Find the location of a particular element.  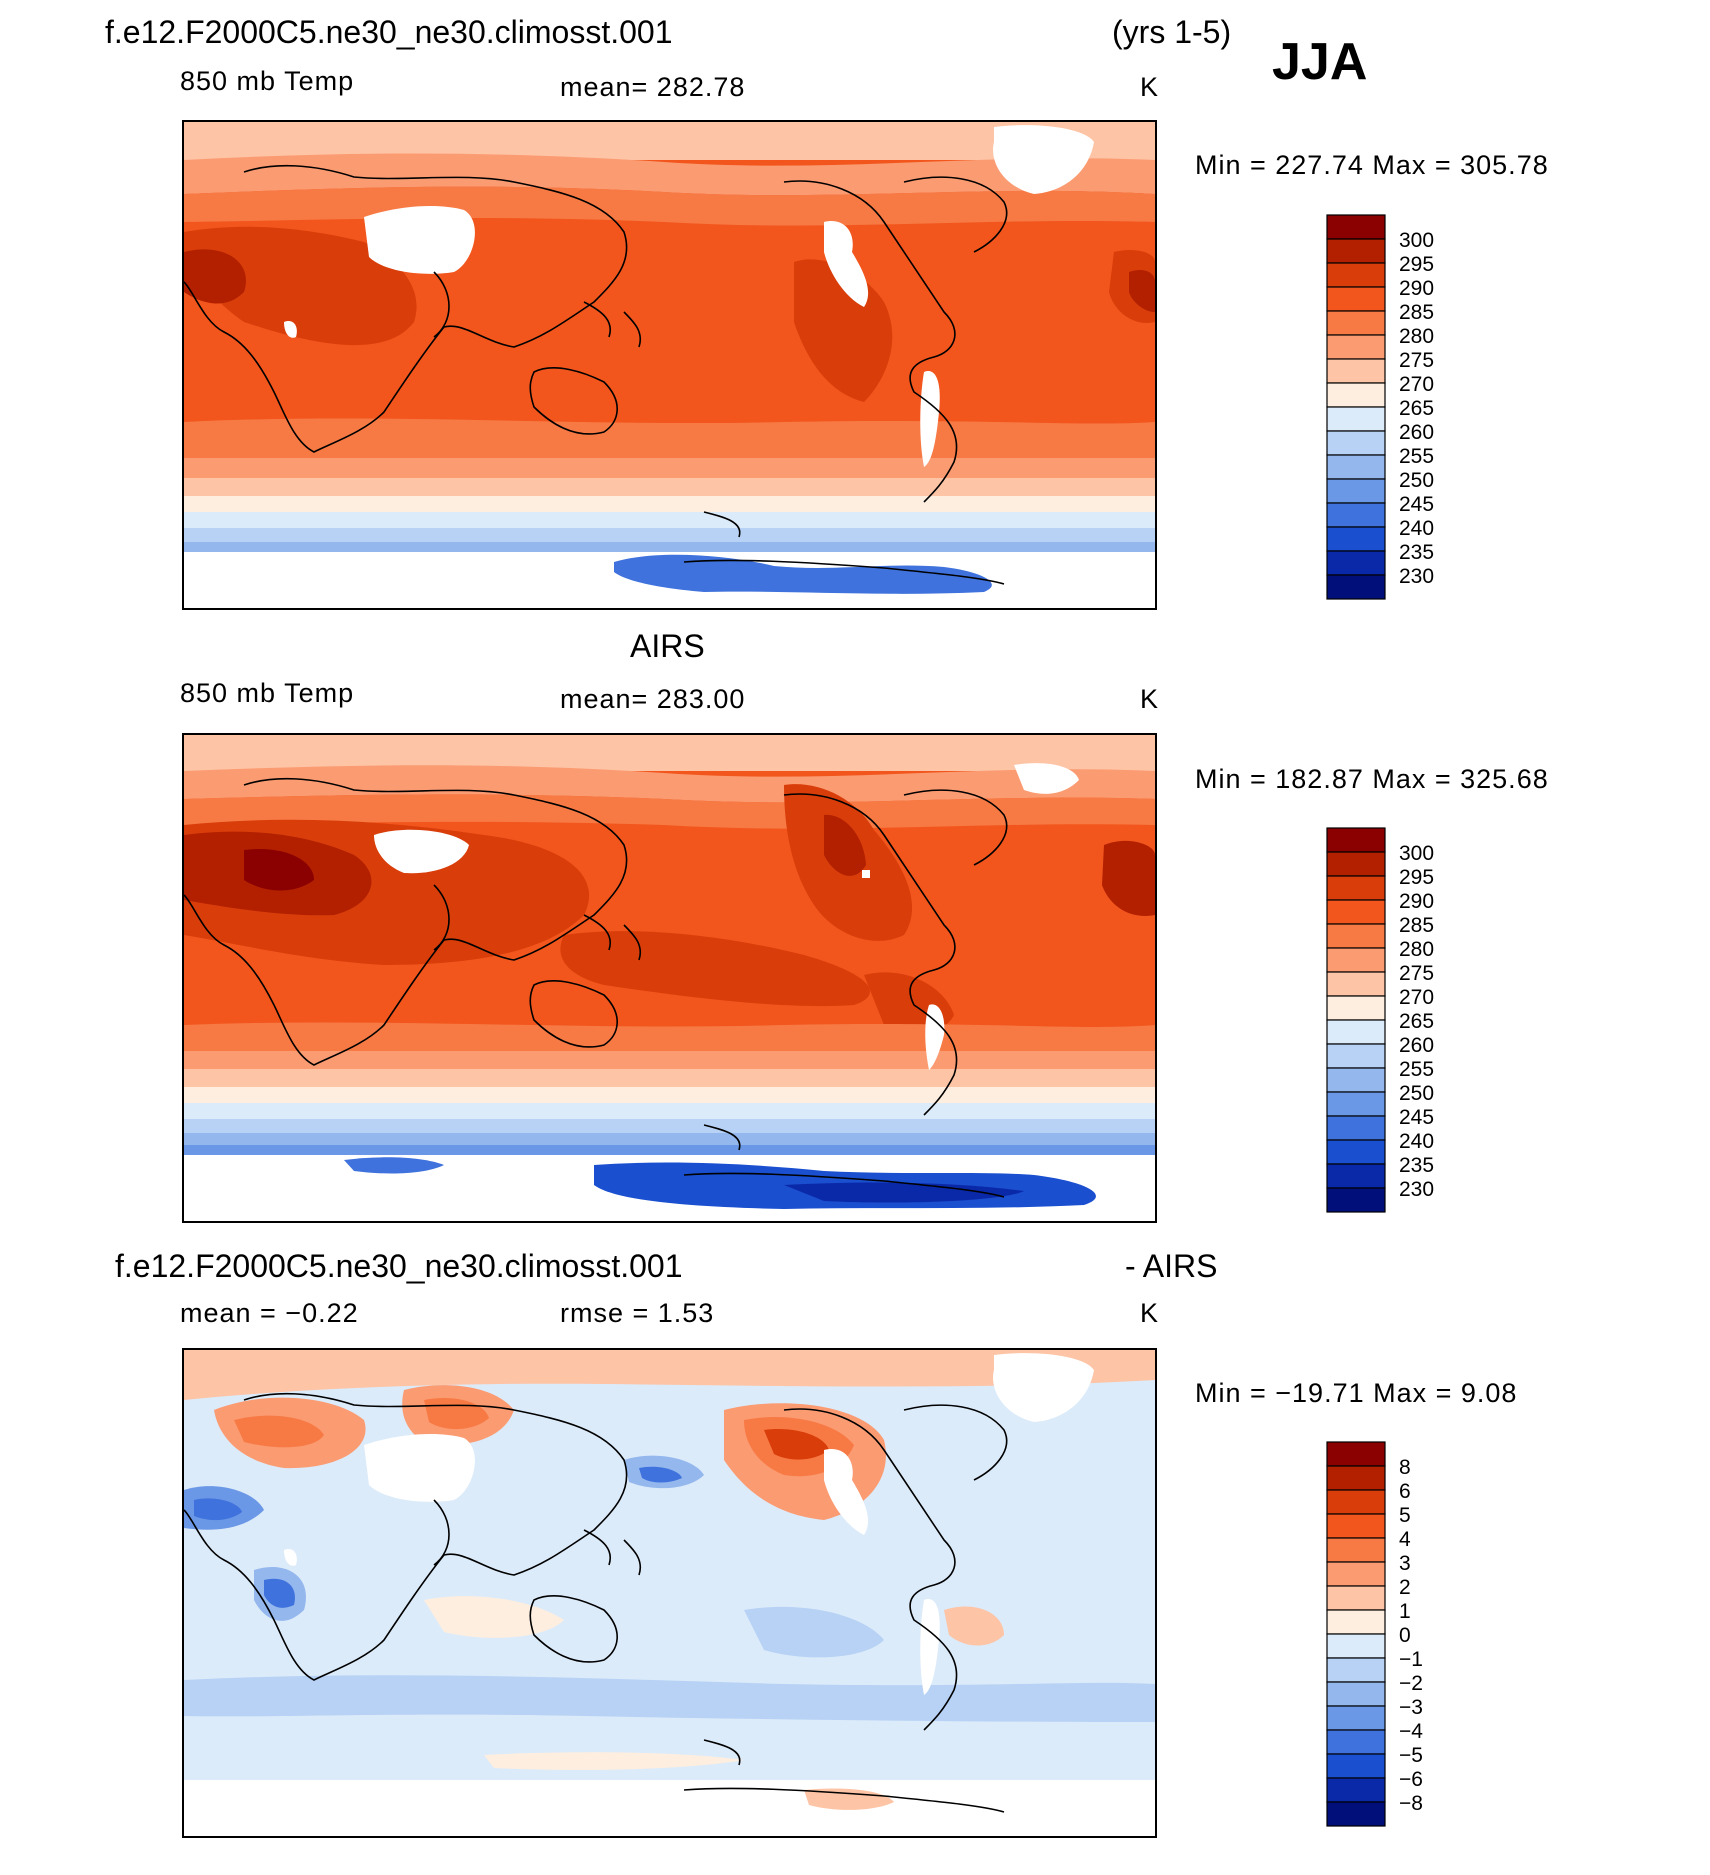

panel3-unit: K is located at coordinates (1150, 1313).